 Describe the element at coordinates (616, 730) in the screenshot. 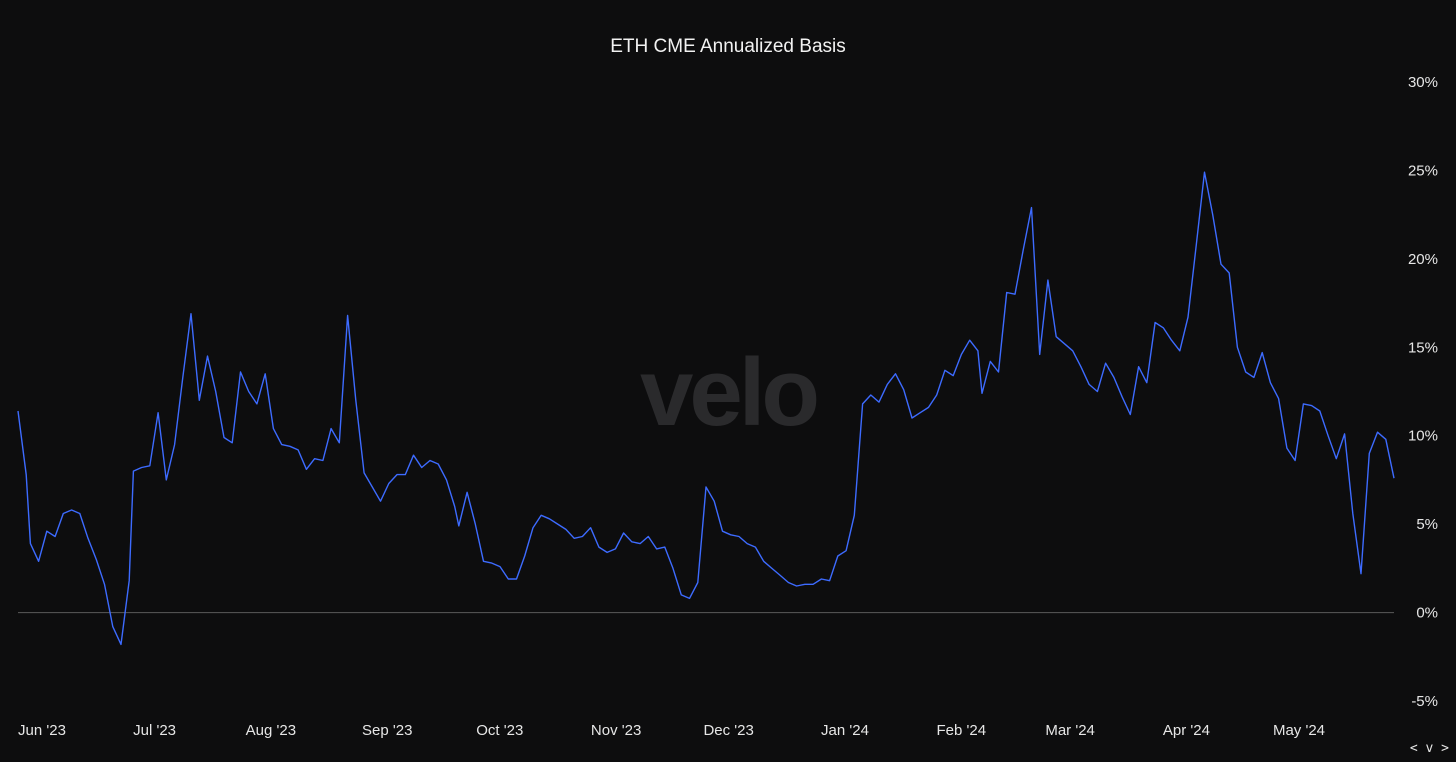

I see `x-tick-label: Nov '23` at that location.